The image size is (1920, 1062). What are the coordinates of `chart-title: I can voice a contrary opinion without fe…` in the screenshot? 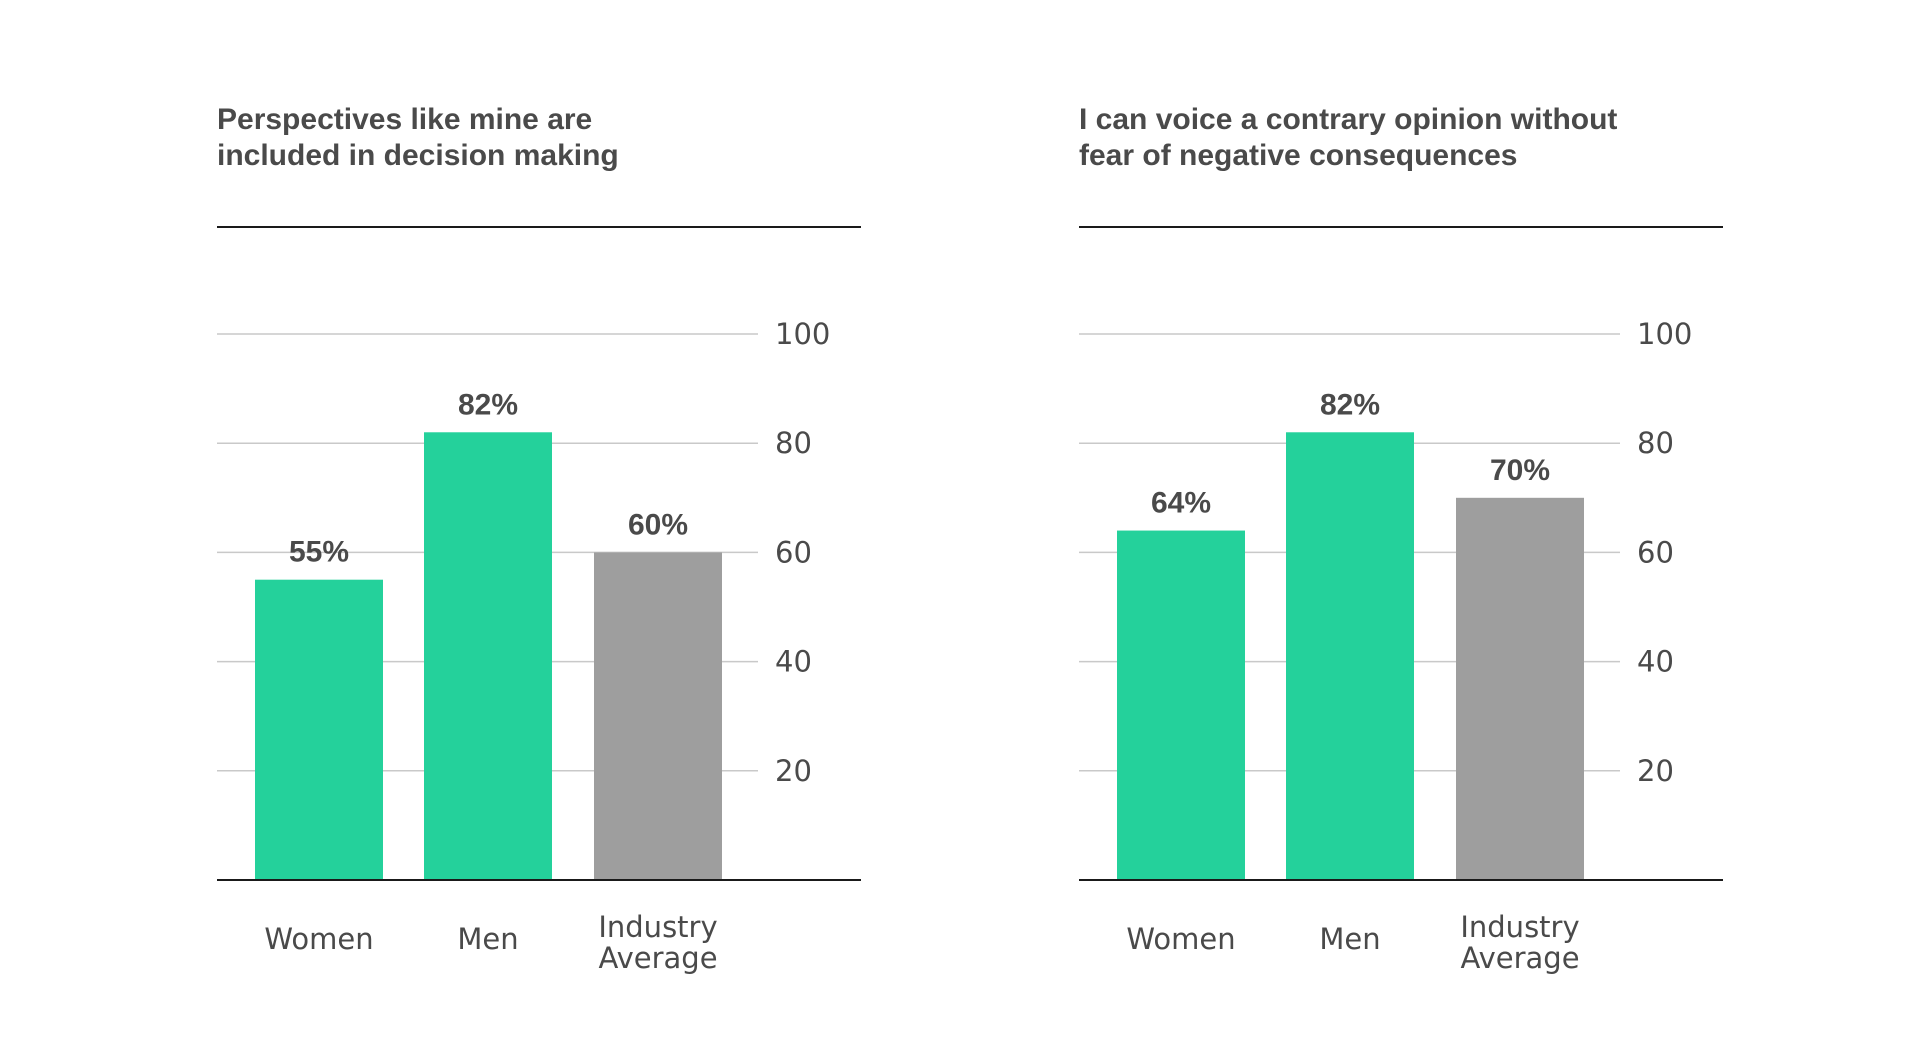 It's located at (1348, 137).